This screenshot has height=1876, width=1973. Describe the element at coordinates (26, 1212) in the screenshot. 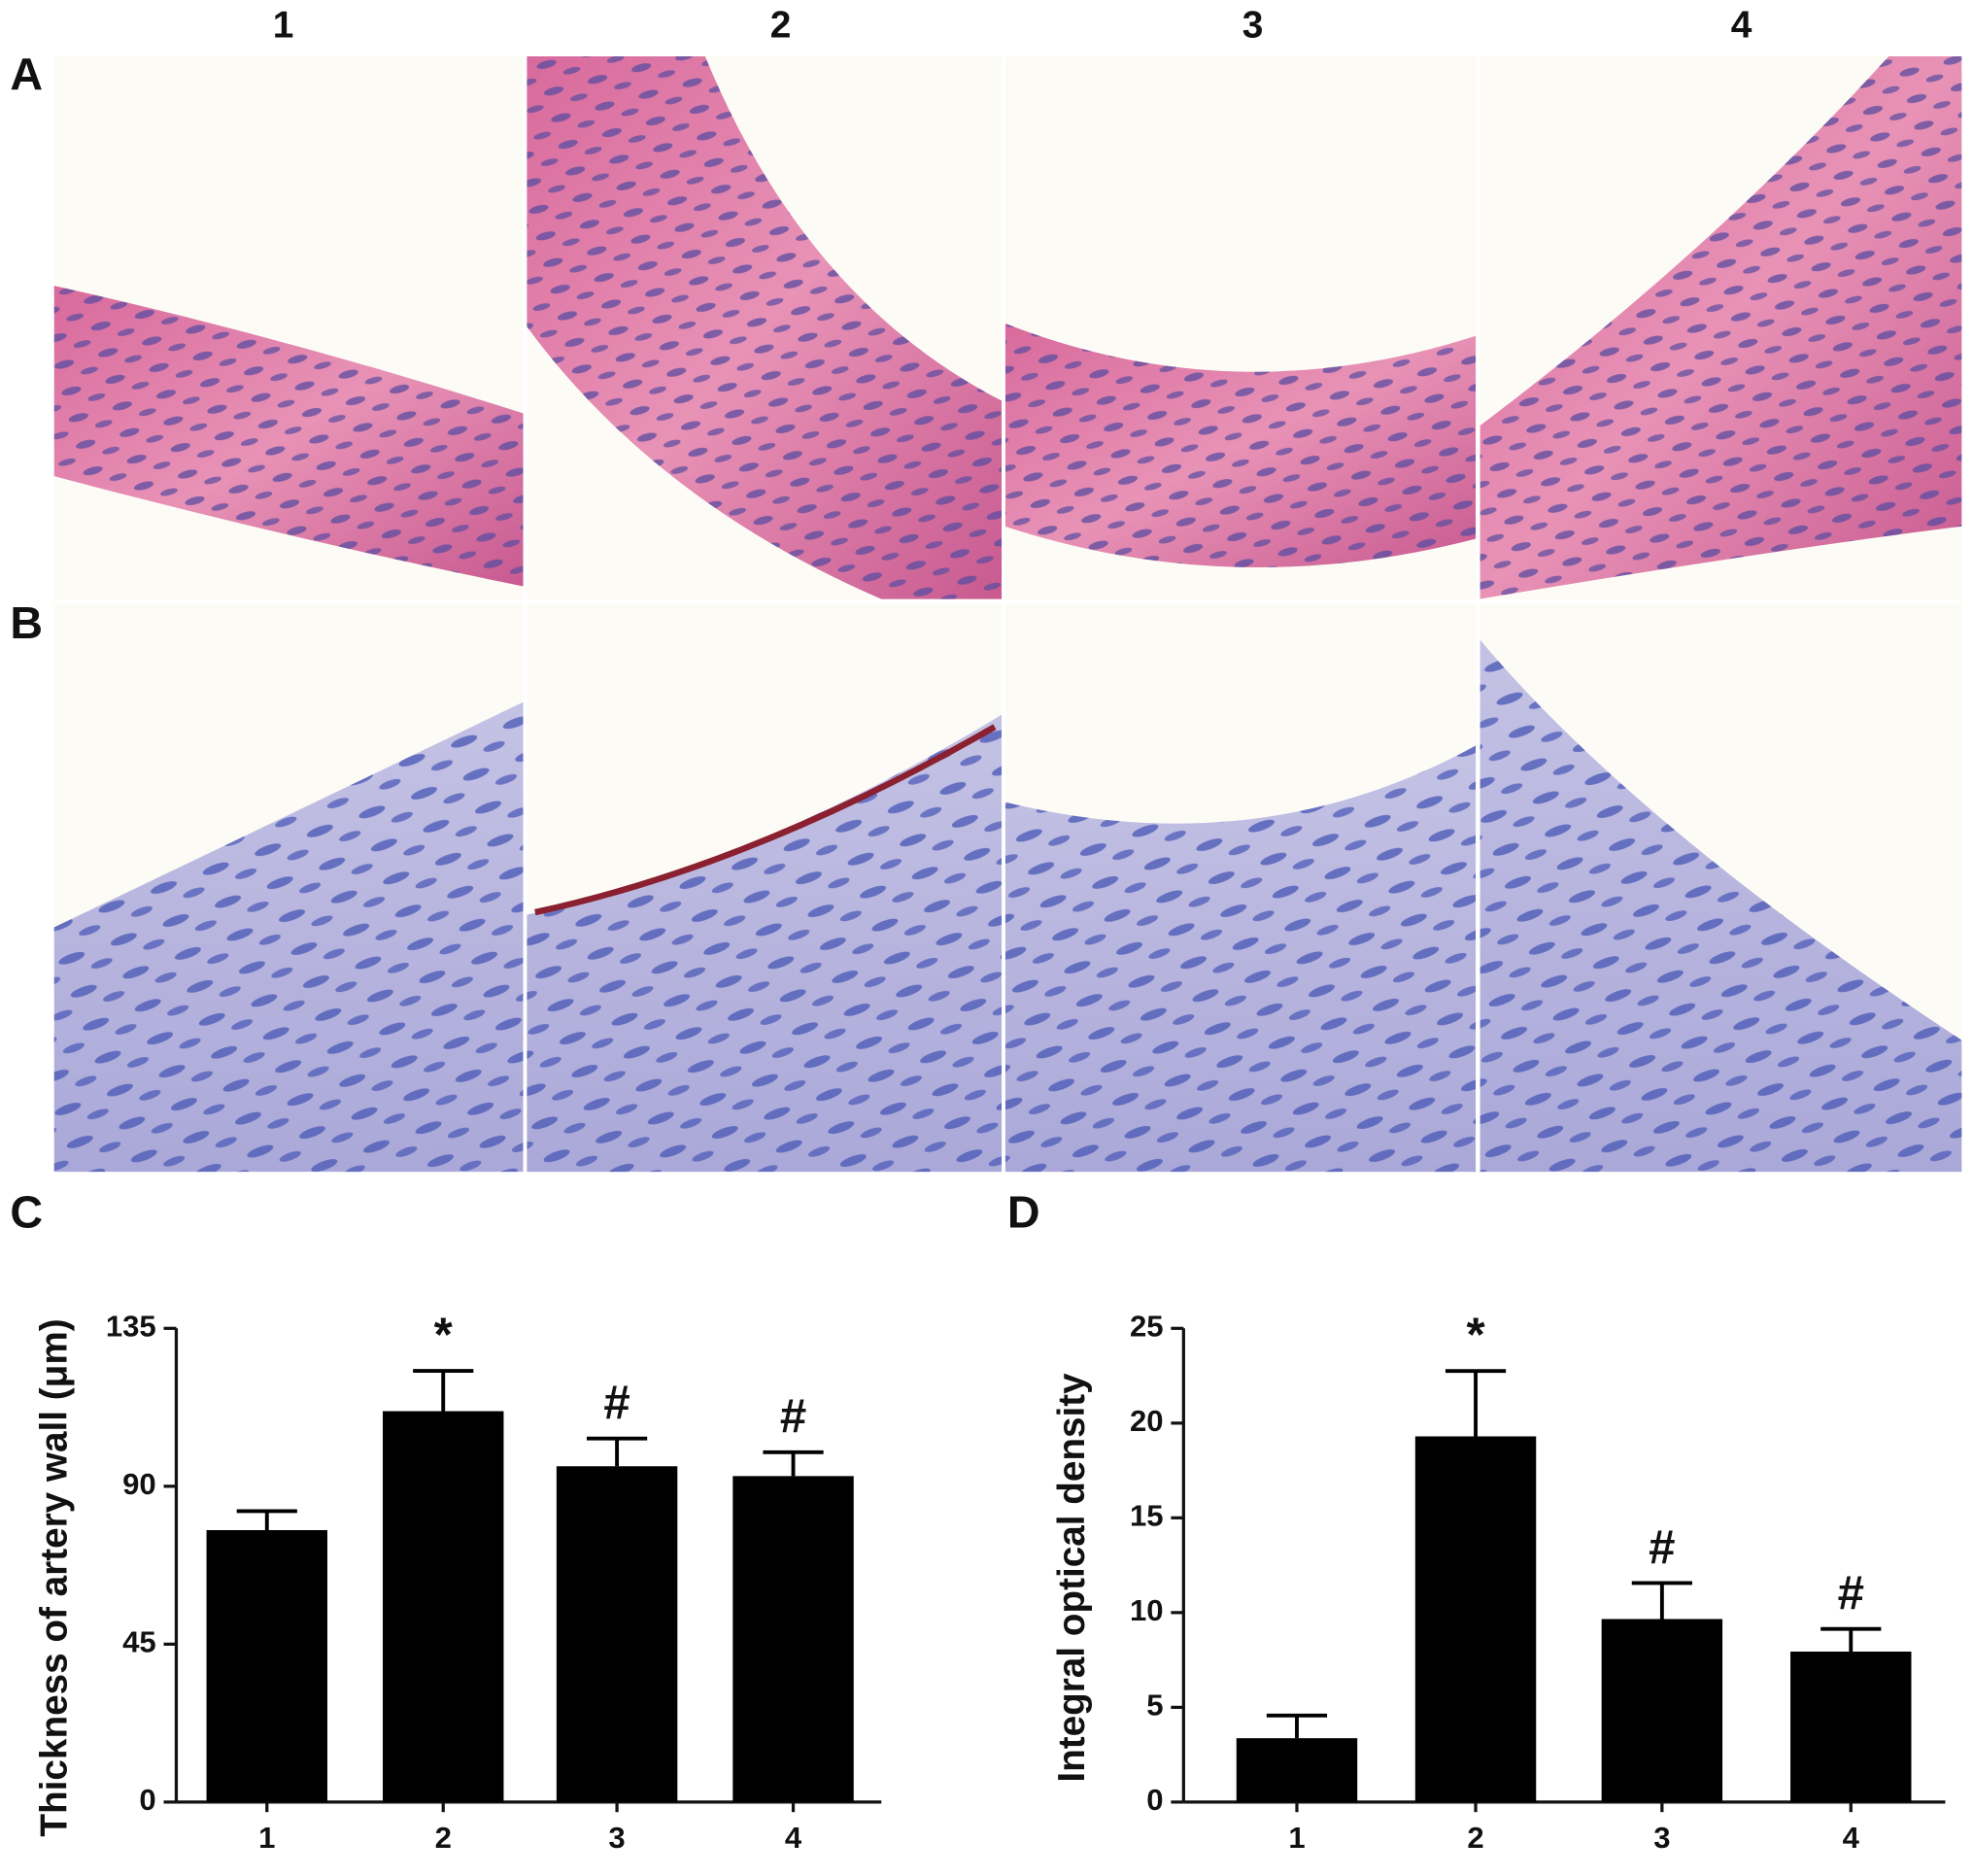

I see `panel-label: C` at that location.